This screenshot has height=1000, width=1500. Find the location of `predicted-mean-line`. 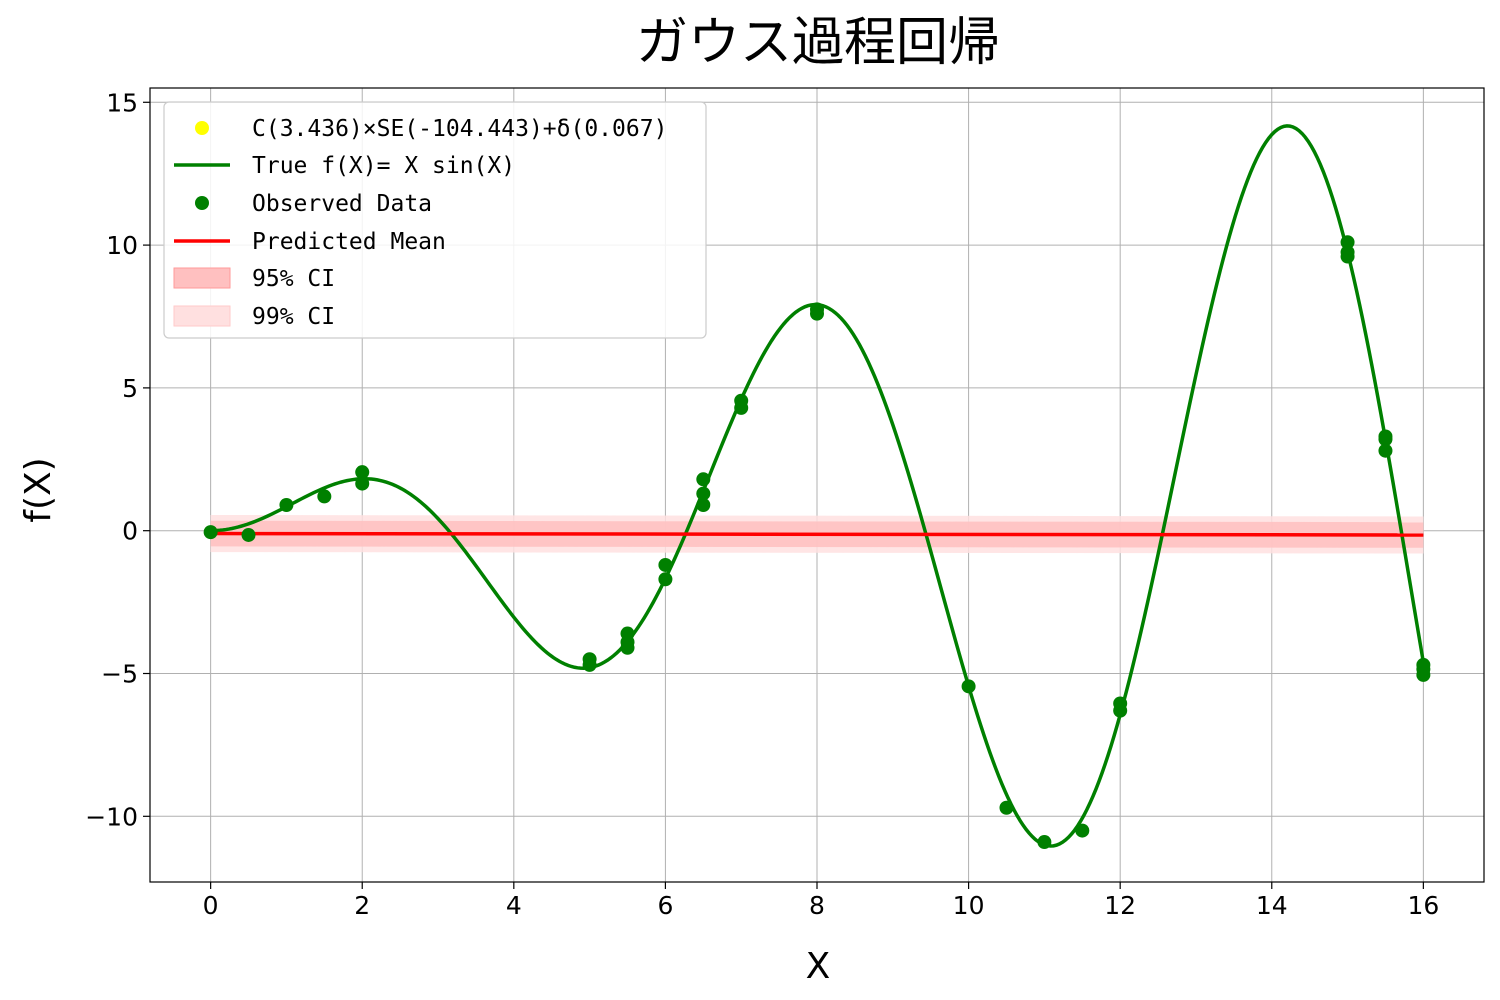

predicted-mean-line is located at coordinates (817, 534).